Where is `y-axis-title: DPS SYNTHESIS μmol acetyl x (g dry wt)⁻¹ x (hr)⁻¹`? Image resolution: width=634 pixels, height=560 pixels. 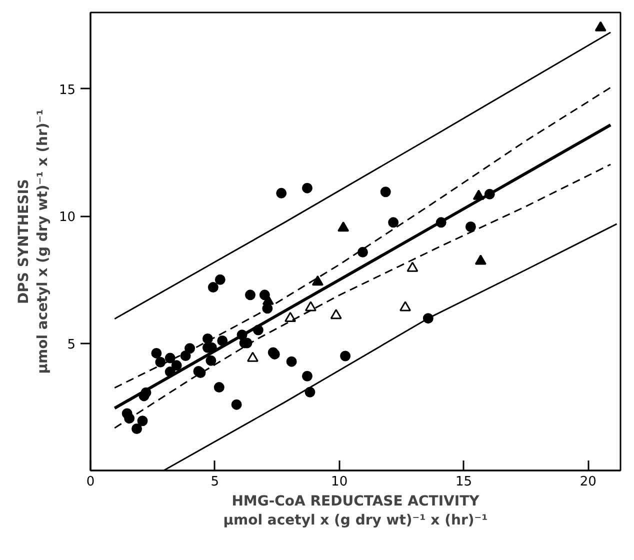
y-axis-title: DPS SYNTHESIS μmol acetyl x (g dry wt)⁻¹ x (hr)⁻¹ is located at coordinates (33, 241).